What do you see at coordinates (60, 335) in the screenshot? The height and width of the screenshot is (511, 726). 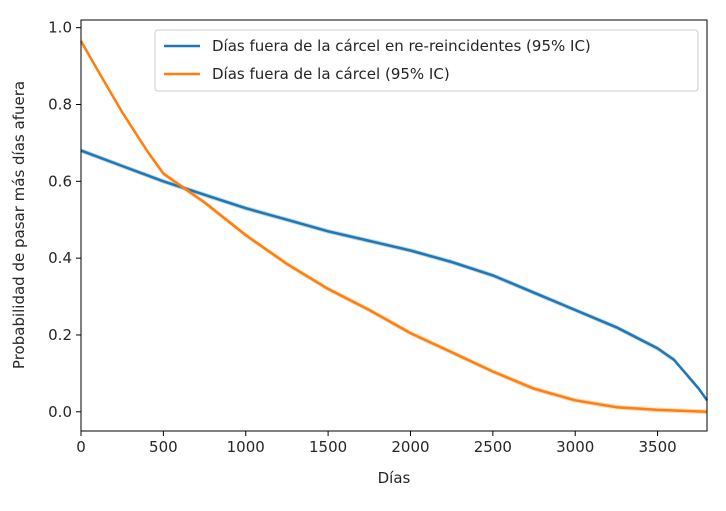 I see `y-tick-label: 0.2` at bounding box center [60, 335].